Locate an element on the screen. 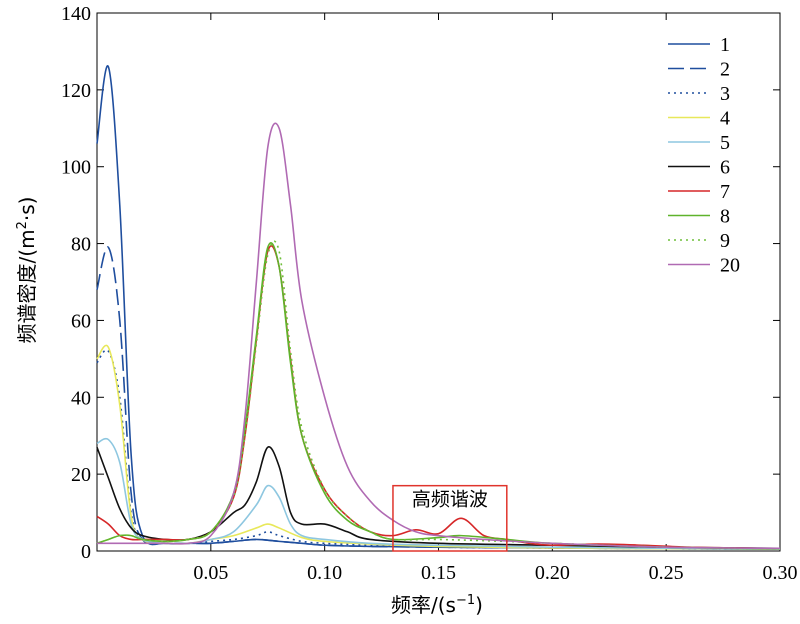 The width and height of the screenshot is (800, 624). legend-label: 20 is located at coordinates (730, 266).